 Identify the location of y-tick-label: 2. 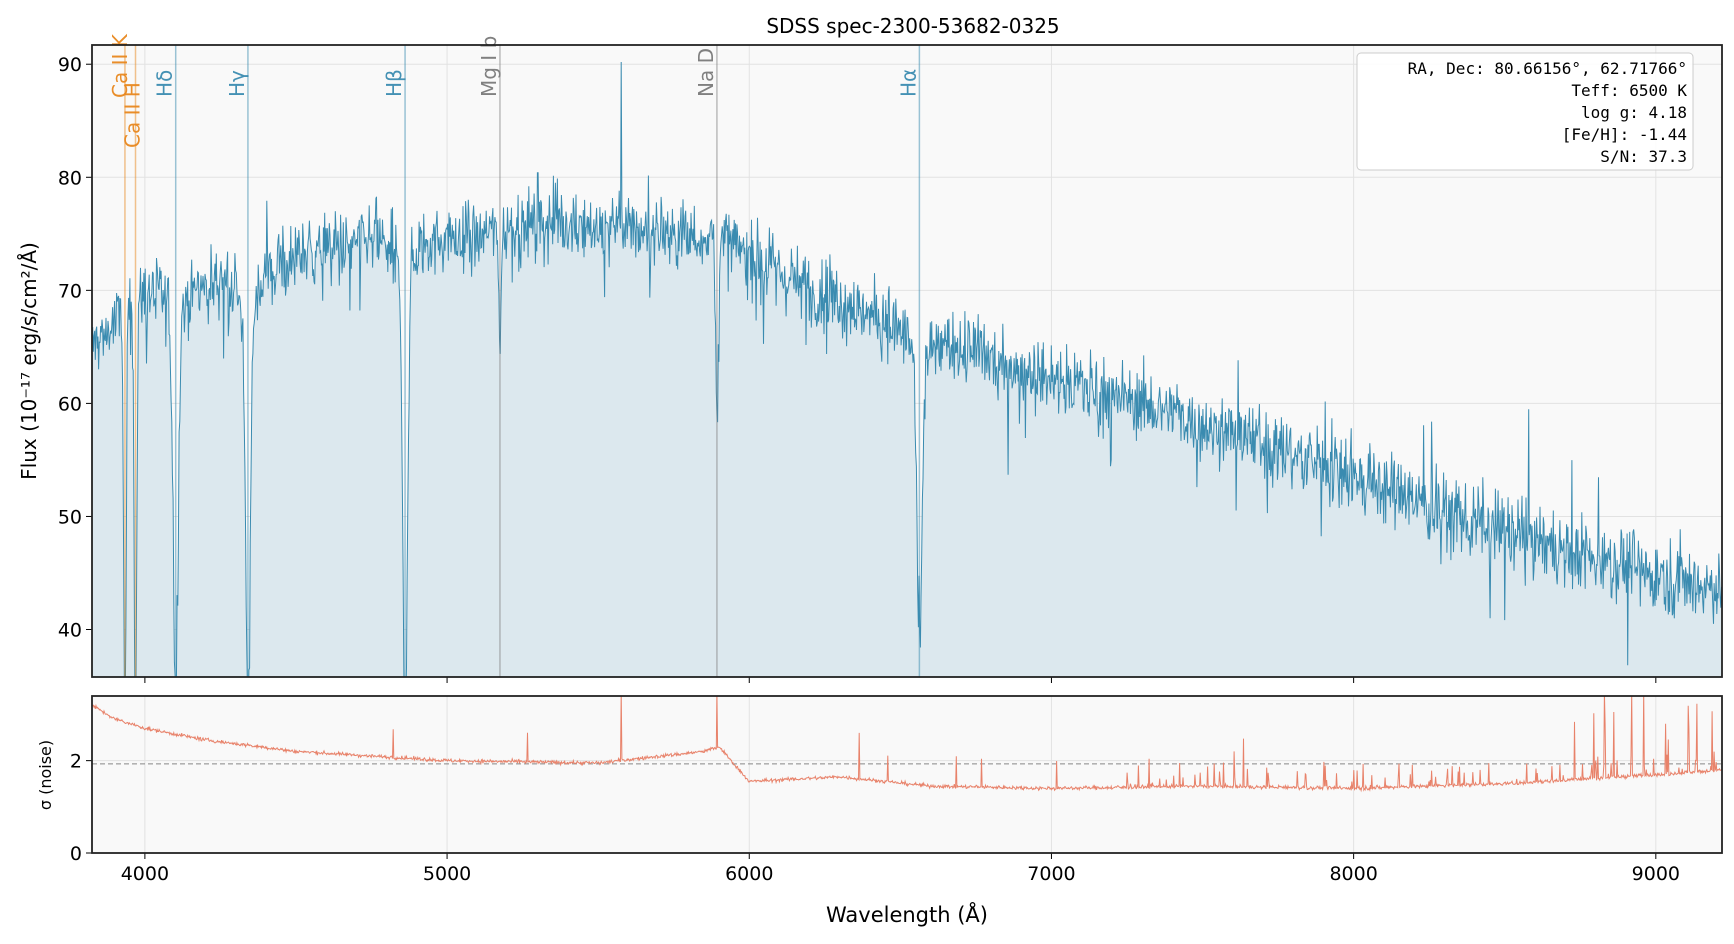
(76, 762).